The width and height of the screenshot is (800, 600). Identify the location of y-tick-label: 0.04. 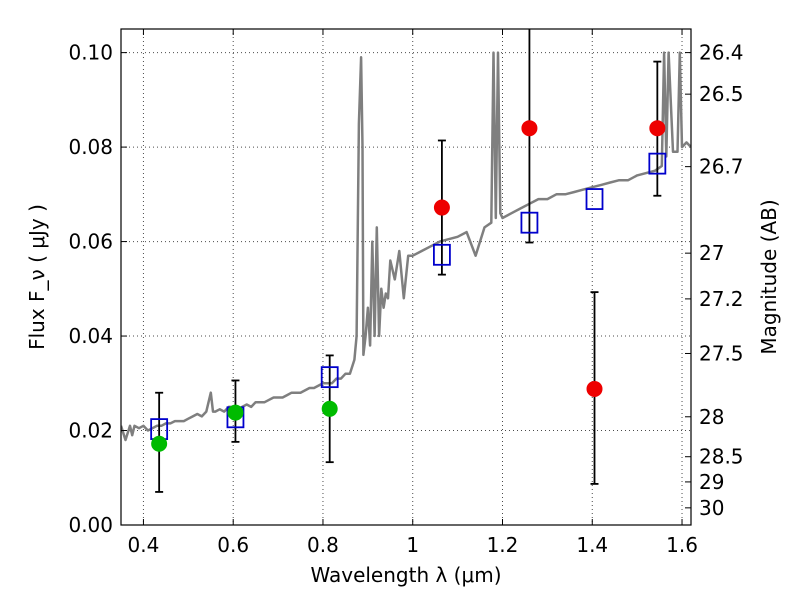
(90, 336).